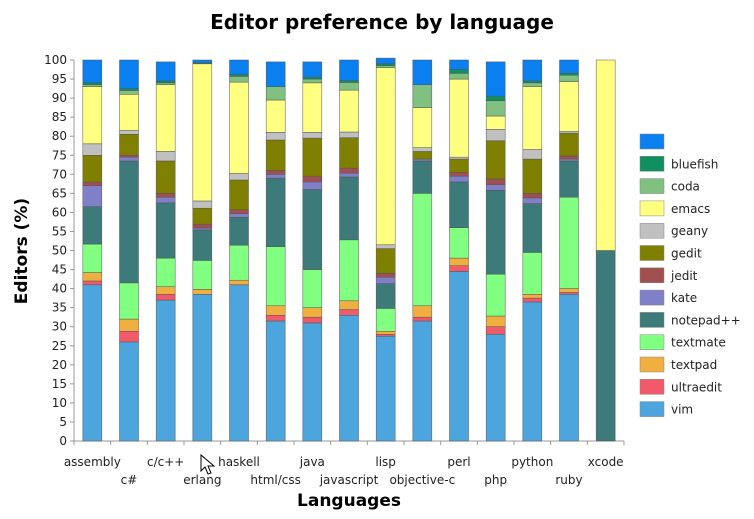 The width and height of the screenshot is (754, 519). What do you see at coordinates (59, 346) in the screenshot?
I see `y-tick-label: 25` at bounding box center [59, 346].